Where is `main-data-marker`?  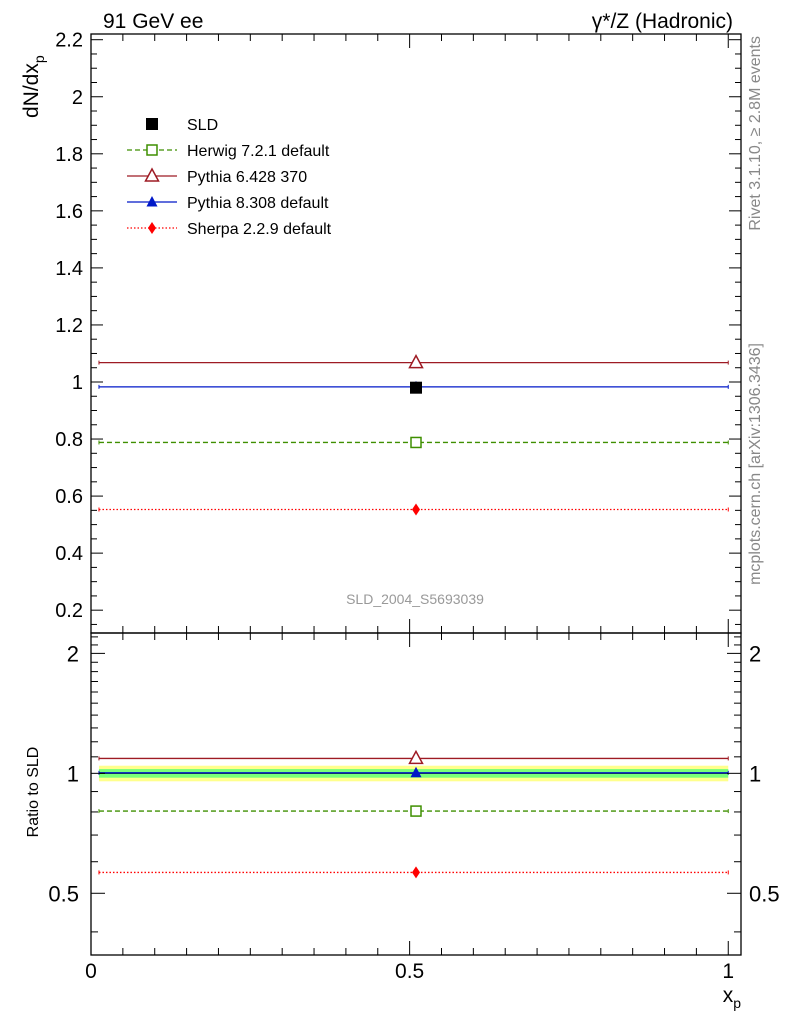 main-data-marker is located at coordinates (416, 387).